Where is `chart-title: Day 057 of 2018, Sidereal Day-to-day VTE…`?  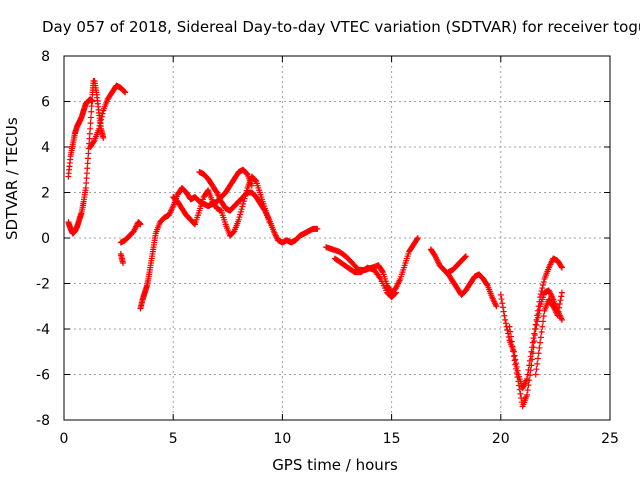
chart-title: Day 057 of 2018, Sidereal Day-to-day VTE… is located at coordinates (341, 27).